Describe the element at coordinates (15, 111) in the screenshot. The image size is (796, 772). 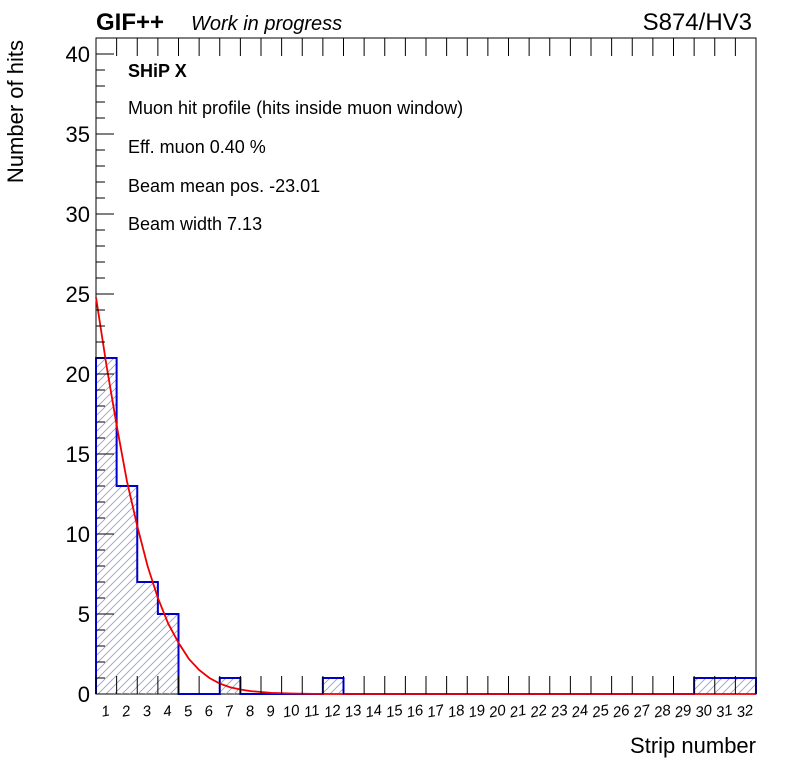
I see `y-axis-title: Number of hits` at that location.